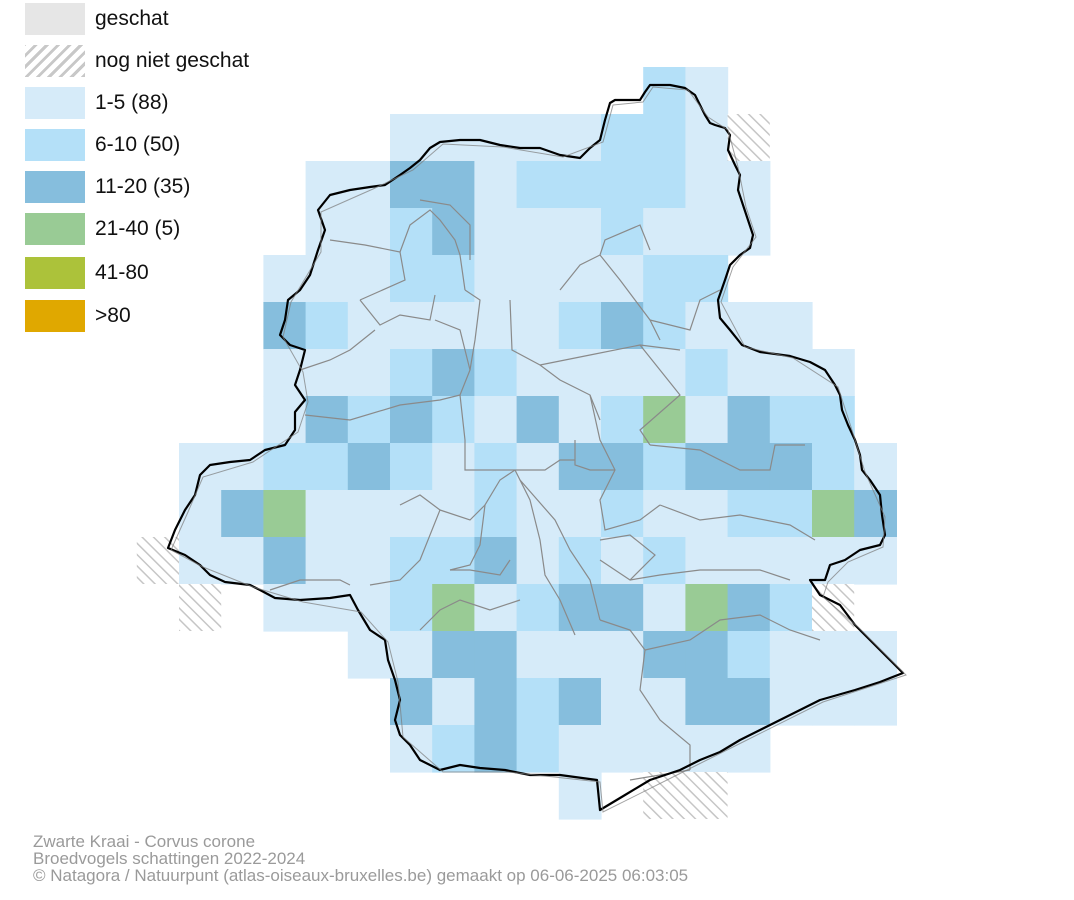 The height and width of the screenshot is (900, 1074). I want to click on legend-label: 21-40 (5), so click(138, 228).